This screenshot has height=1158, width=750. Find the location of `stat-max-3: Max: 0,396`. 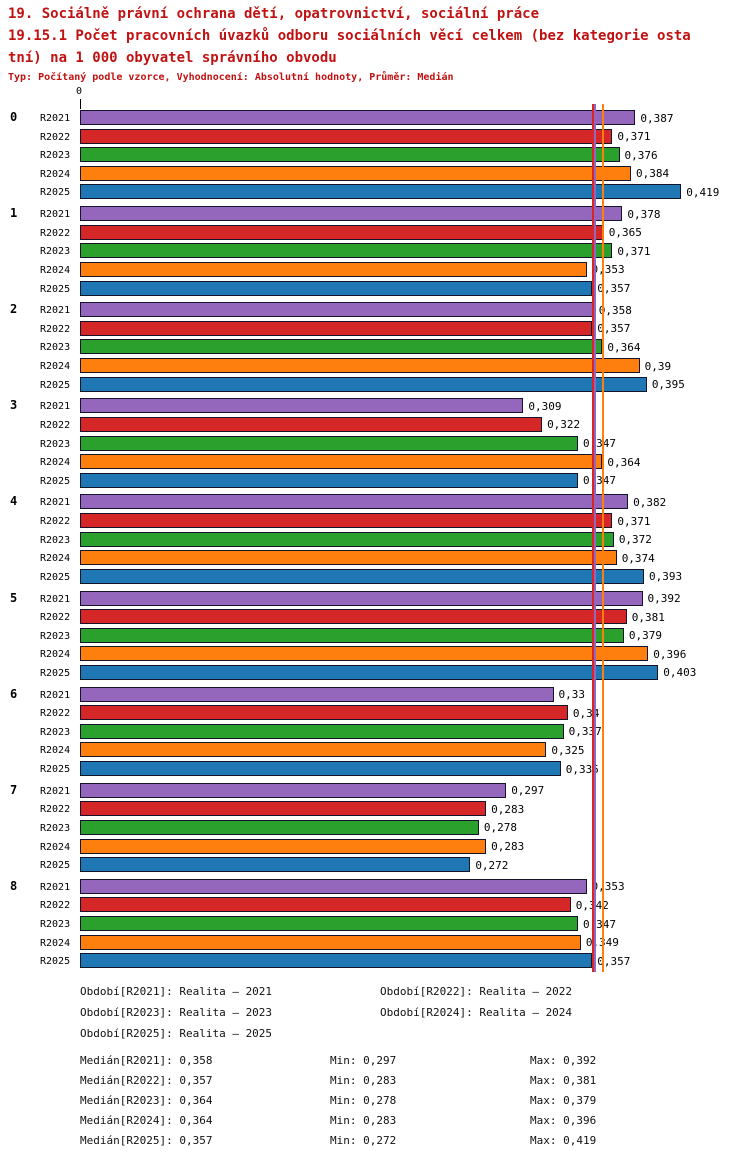

stat-max-3: Max: 0,396 is located at coordinates (563, 1120).